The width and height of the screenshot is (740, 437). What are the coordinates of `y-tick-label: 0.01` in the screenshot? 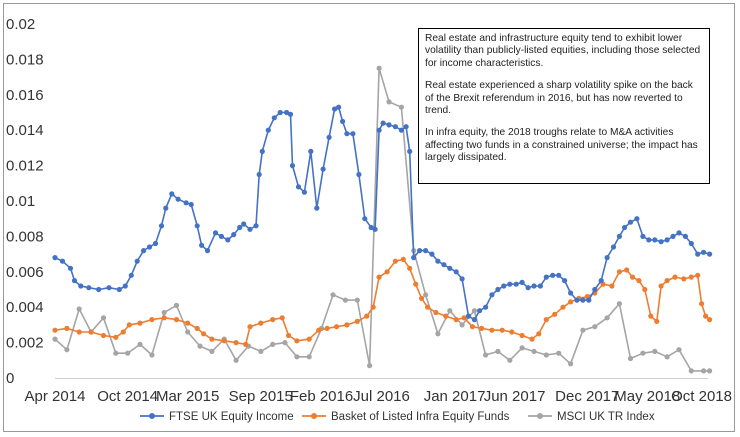 It's located at (20, 201).